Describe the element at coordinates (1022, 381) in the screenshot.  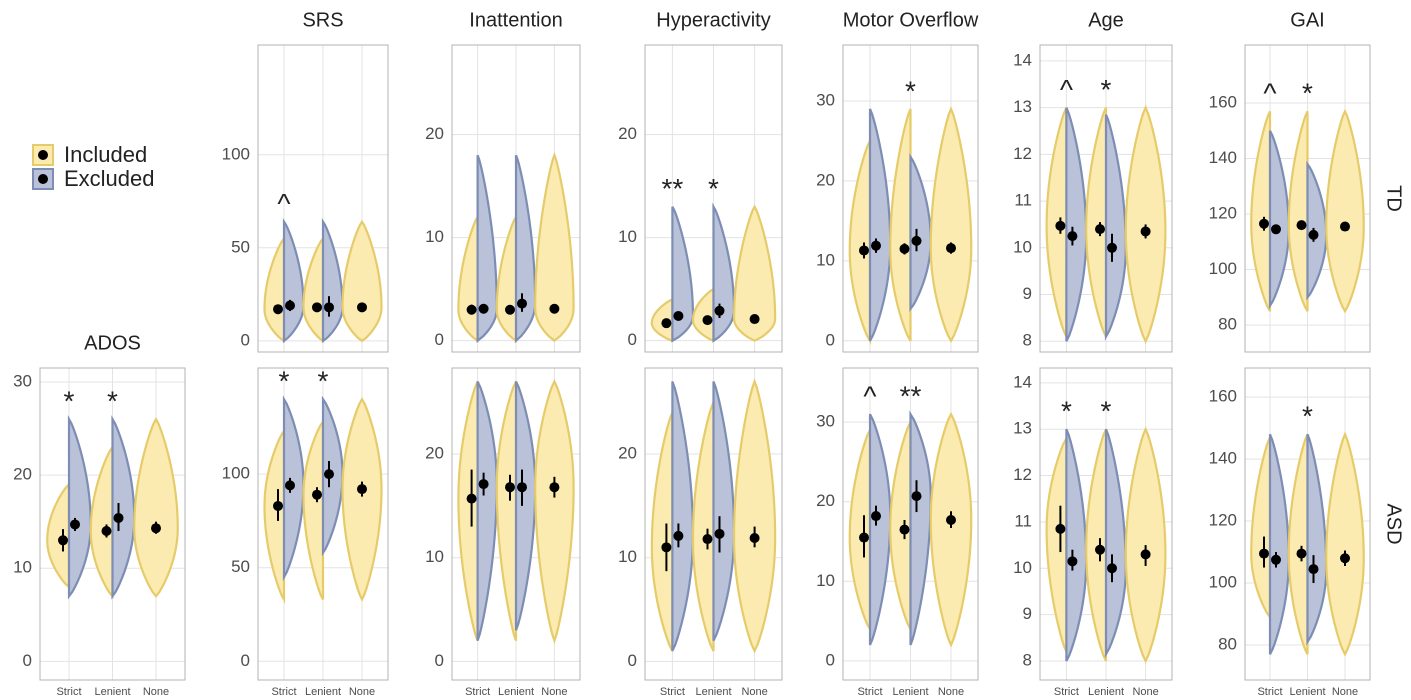
I see `y-tick-label: 14` at that location.